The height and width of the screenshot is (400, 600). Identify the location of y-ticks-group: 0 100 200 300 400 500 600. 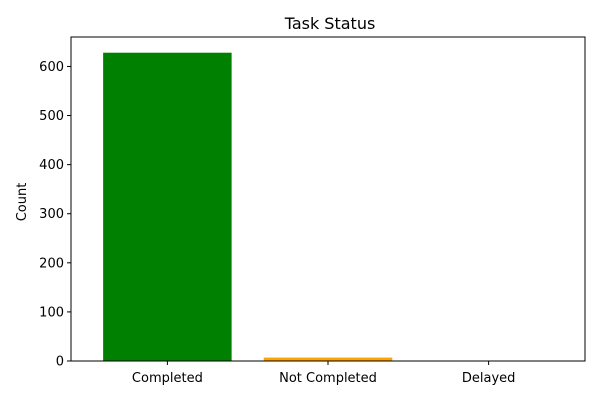
(55, 215).